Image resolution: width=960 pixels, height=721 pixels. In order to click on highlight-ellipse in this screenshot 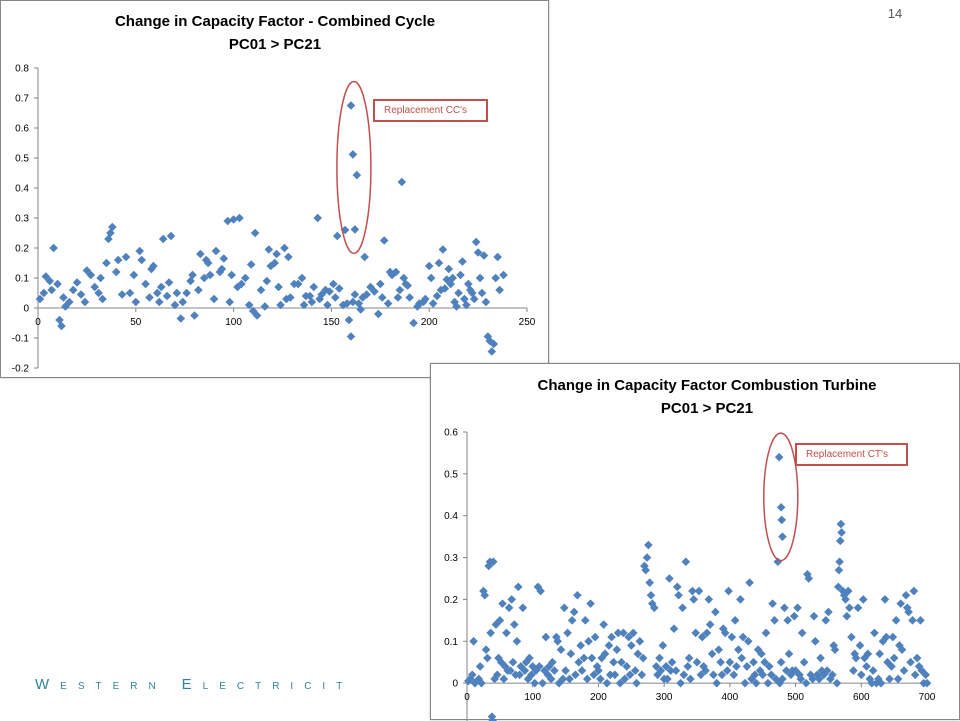, I will do `click(781, 497)`.